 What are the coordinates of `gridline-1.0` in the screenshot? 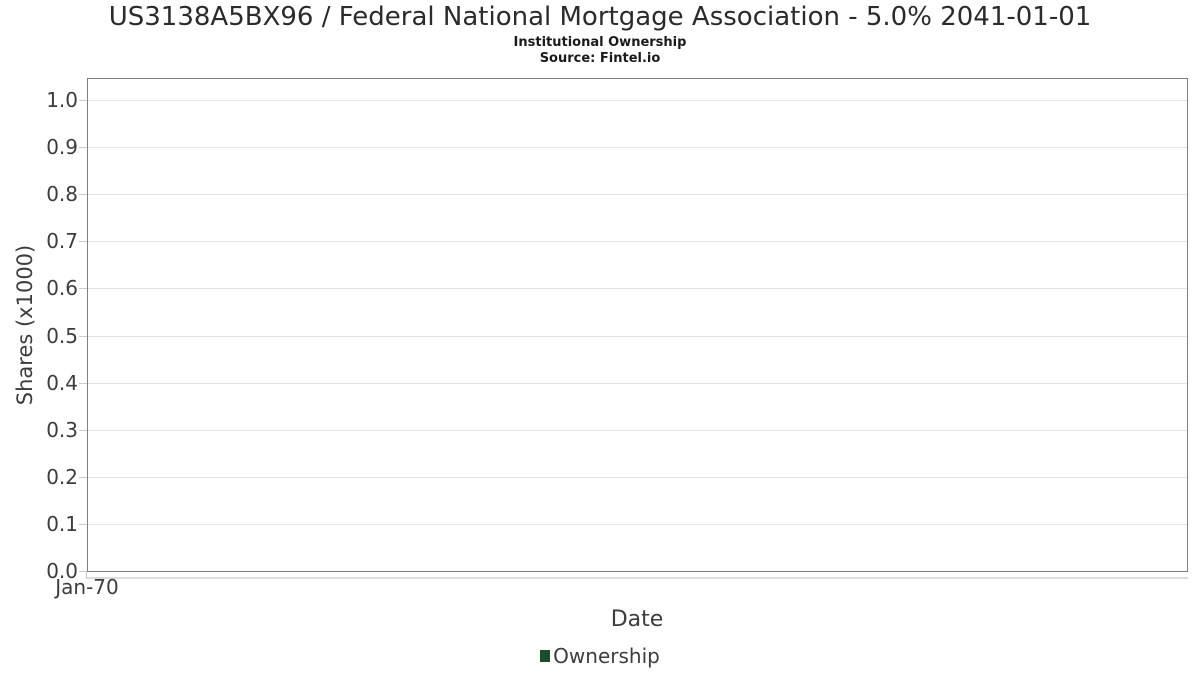 It's located at (637, 100).